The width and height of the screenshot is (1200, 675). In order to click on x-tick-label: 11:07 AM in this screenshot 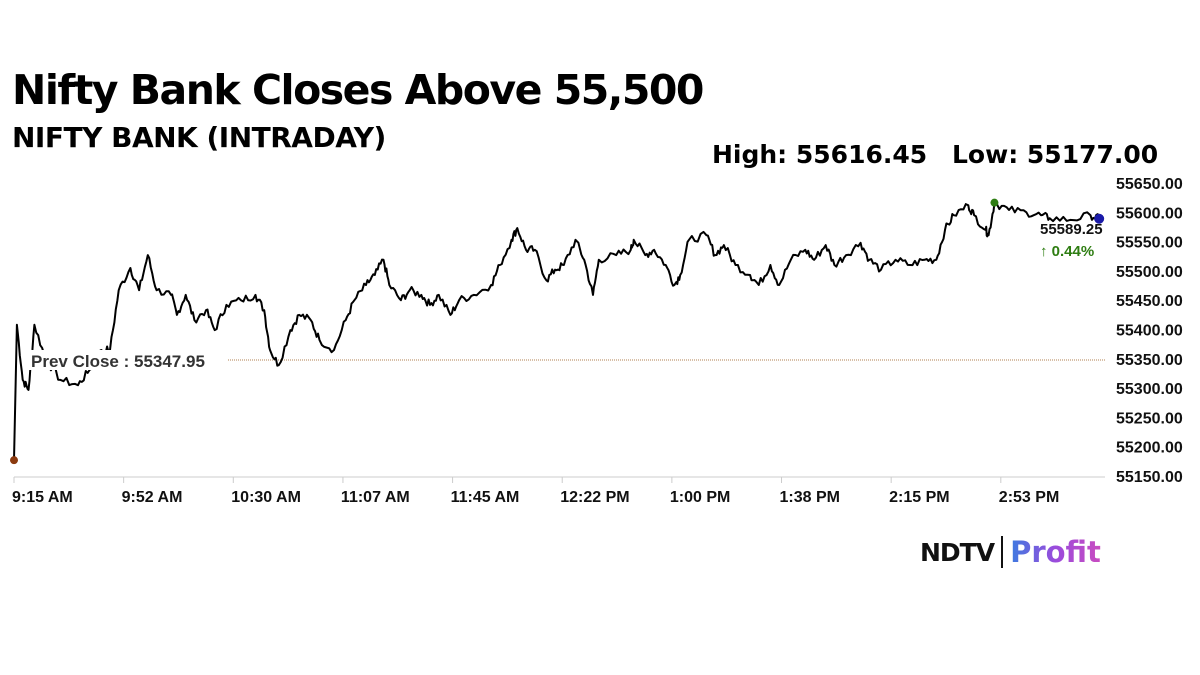, I will do `click(375, 497)`.